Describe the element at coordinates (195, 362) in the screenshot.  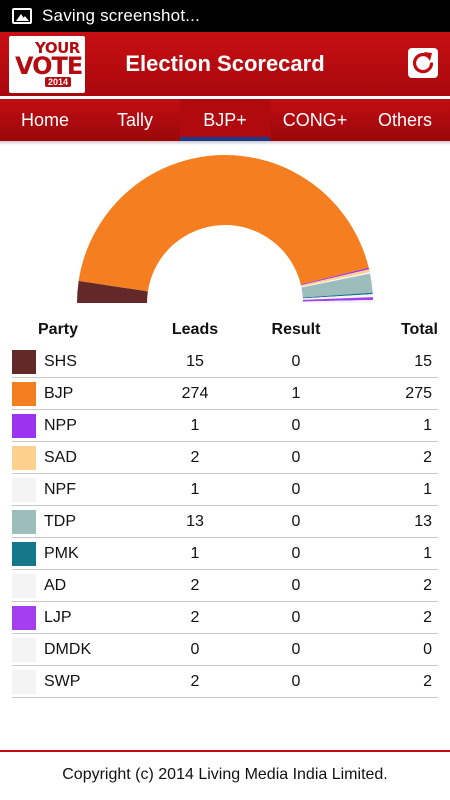
I see `leads-value: 15` at that location.